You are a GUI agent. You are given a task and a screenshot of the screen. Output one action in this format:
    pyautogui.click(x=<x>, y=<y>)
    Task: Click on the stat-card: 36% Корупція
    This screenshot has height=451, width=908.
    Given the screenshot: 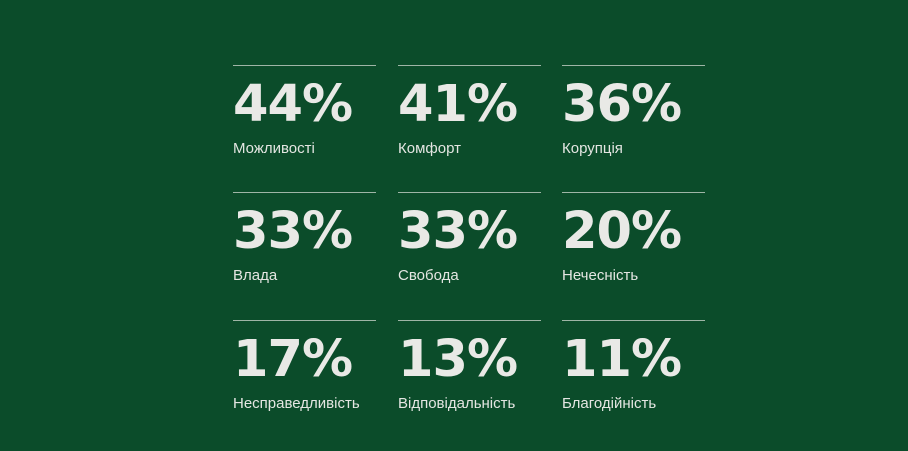 What is the action you would take?
    pyautogui.click(x=633, y=125)
    